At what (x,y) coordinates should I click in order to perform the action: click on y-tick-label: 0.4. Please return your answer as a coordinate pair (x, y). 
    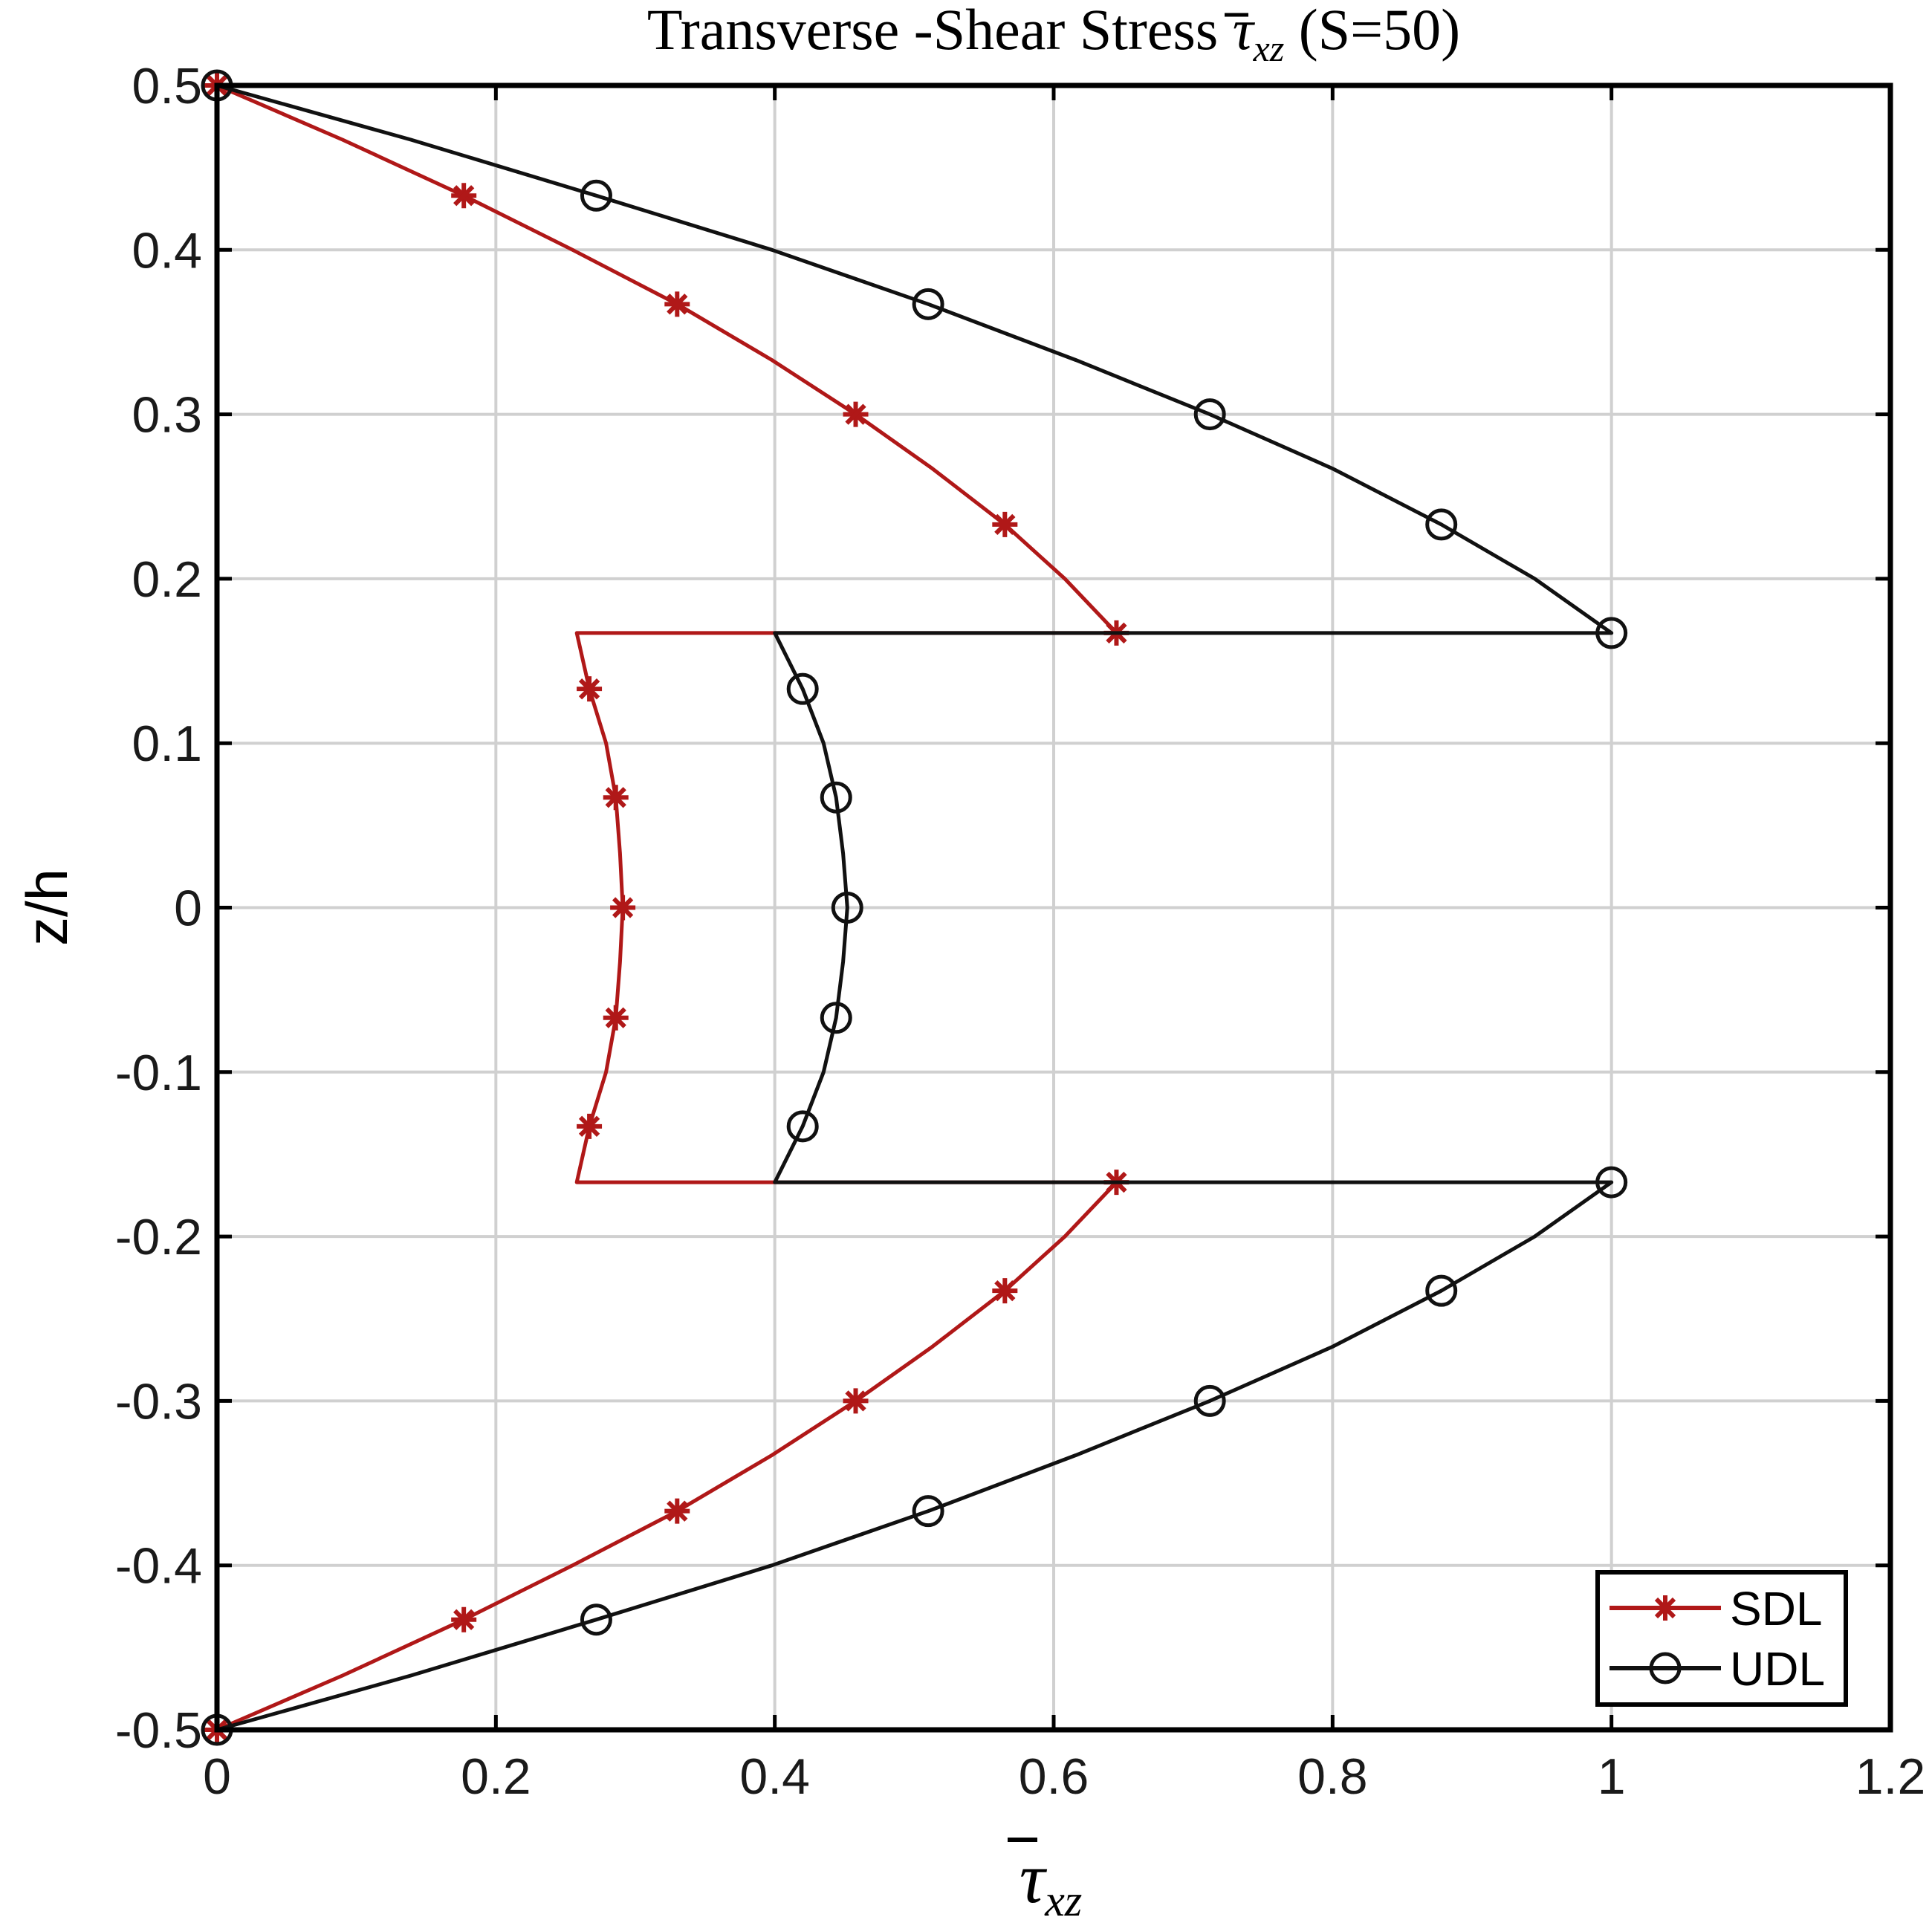
    Looking at the image, I should click on (167, 251).